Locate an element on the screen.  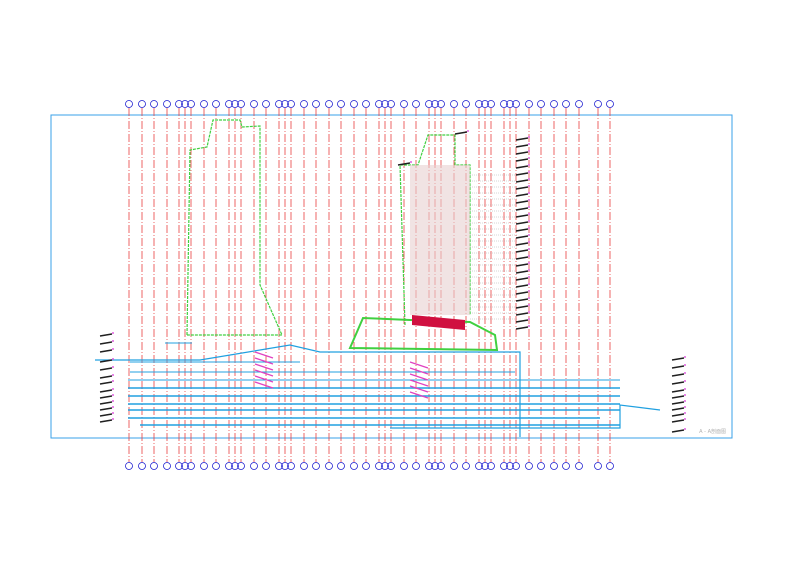
left-tower-outline is located at coordinates (234, 227).